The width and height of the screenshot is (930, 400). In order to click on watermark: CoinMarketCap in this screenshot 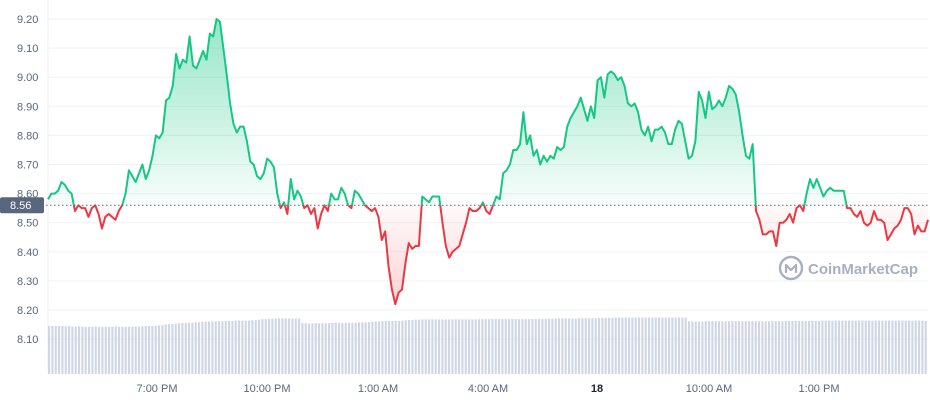, I will do `click(848, 268)`.